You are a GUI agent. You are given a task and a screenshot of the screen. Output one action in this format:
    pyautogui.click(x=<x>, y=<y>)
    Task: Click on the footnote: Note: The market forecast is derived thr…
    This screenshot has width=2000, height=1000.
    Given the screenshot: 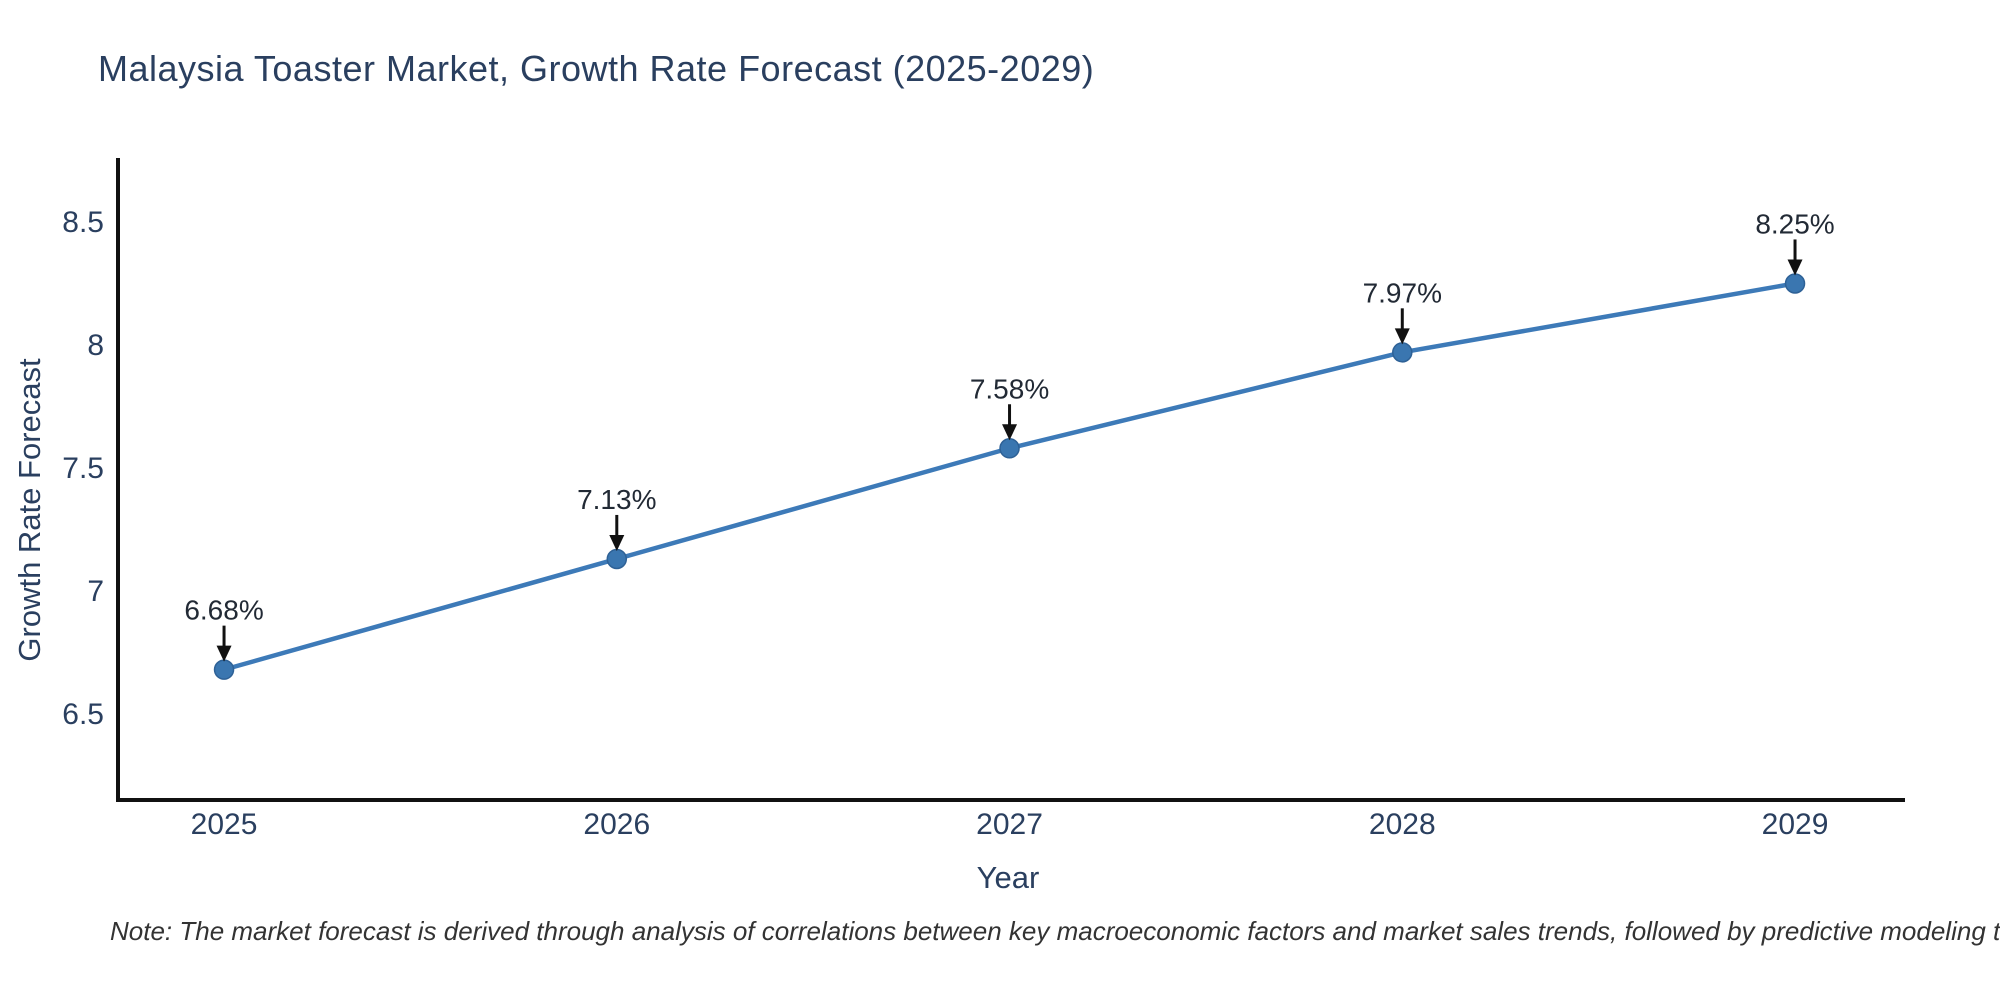 What is the action you would take?
    pyautogui.click(x=1055, y=931)
    